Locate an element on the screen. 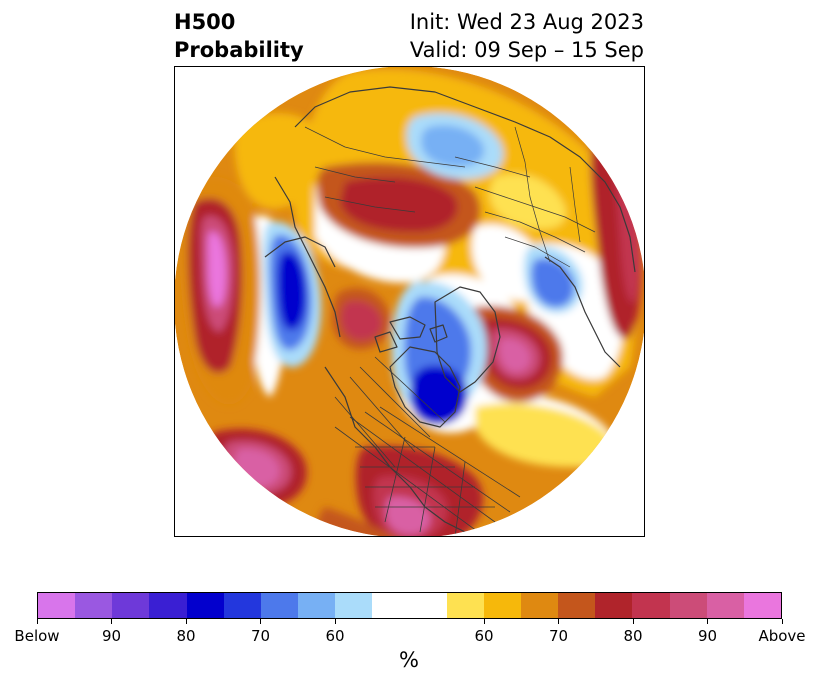 The image size is (819, 686). europe-coastline is located at coordinates (582, 312).